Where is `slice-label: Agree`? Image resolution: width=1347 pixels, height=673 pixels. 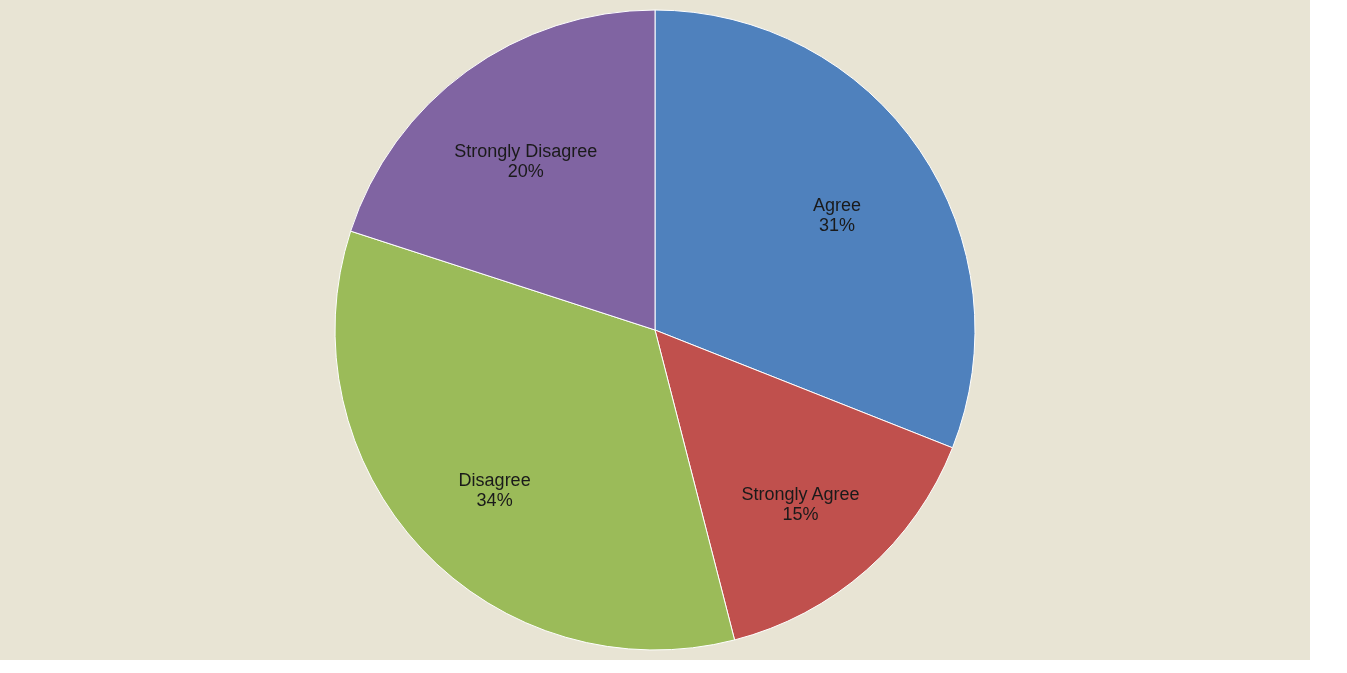 slice-label: Agree is located at coordinates (836, 205).